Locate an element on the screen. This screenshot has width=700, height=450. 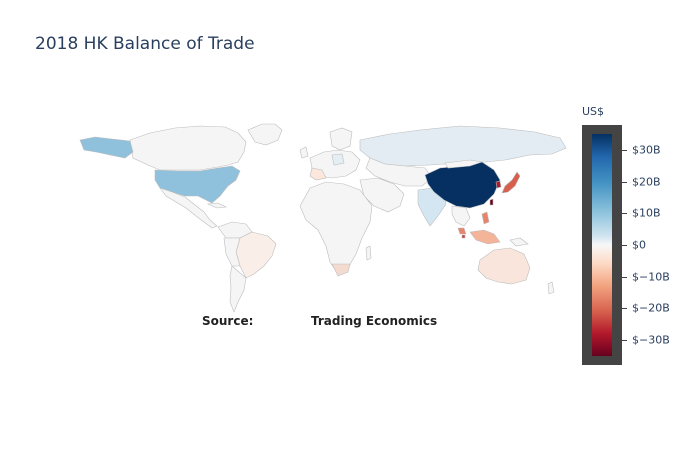
country-germany is located at coordinates (338, 159).